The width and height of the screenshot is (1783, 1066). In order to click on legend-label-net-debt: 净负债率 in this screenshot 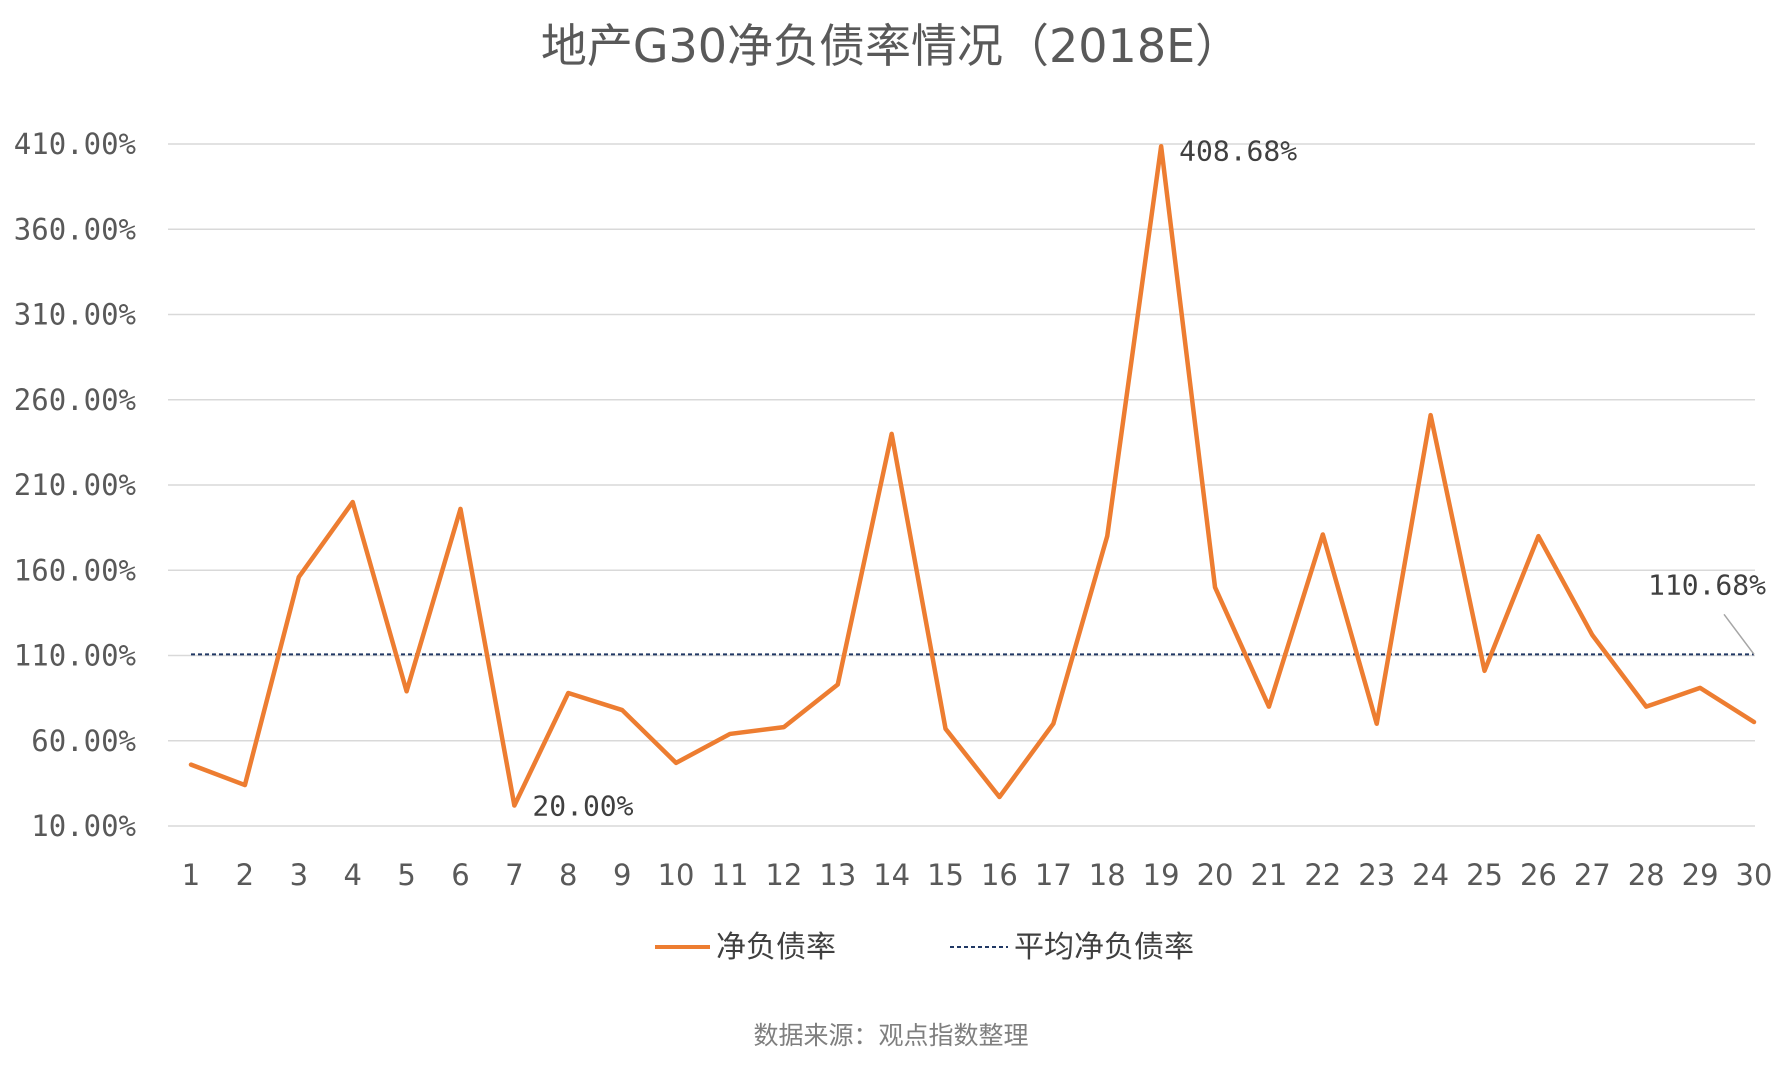, I will do `click(776, 947)`.